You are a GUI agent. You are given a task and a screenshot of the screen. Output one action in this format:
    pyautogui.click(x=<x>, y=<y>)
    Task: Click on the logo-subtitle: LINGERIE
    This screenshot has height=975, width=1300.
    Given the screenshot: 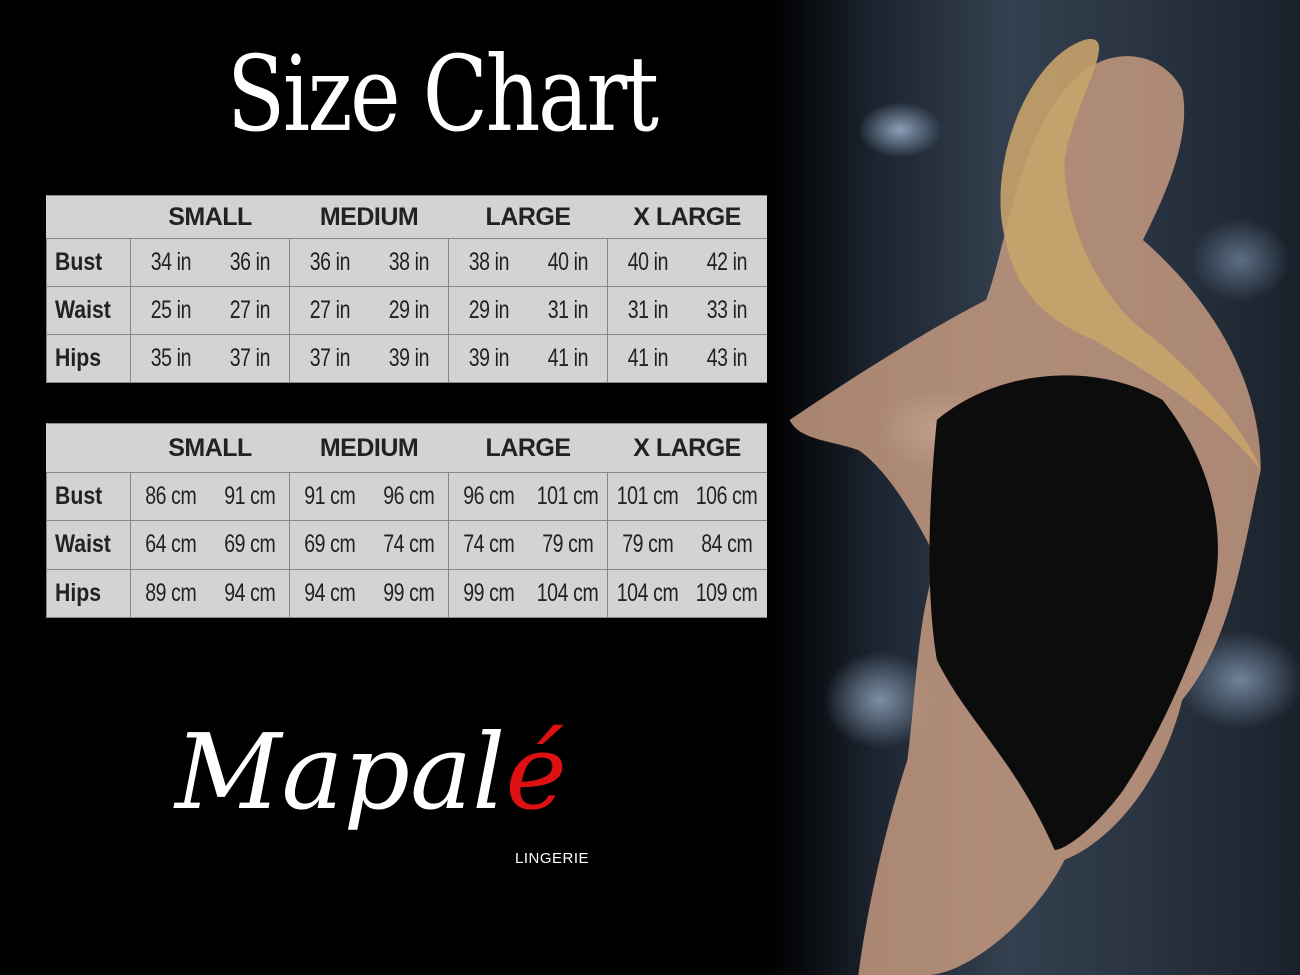 What is the action you would take?
    pyautogui.click(x=552, y=858)
    